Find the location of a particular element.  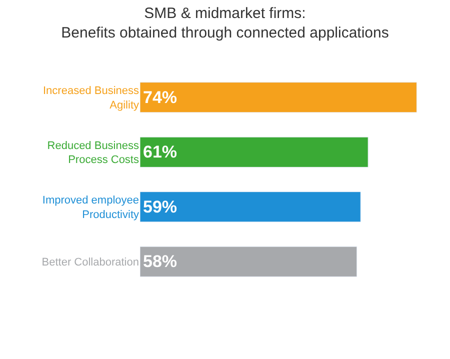

chart-title: SMB & midmarket firms: Benefits obtained through connected applications is located at coordinates (225, 23).